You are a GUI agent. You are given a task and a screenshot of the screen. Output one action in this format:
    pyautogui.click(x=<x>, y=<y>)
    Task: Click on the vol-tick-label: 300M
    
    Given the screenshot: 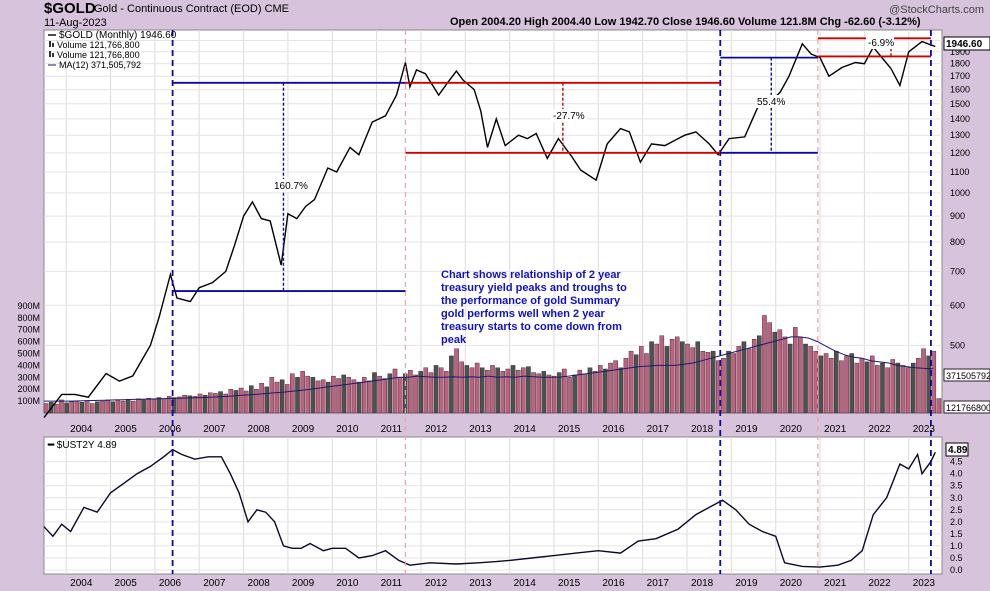 What is the action you would take?
    pyautogui.click(x=28, y=377)
    